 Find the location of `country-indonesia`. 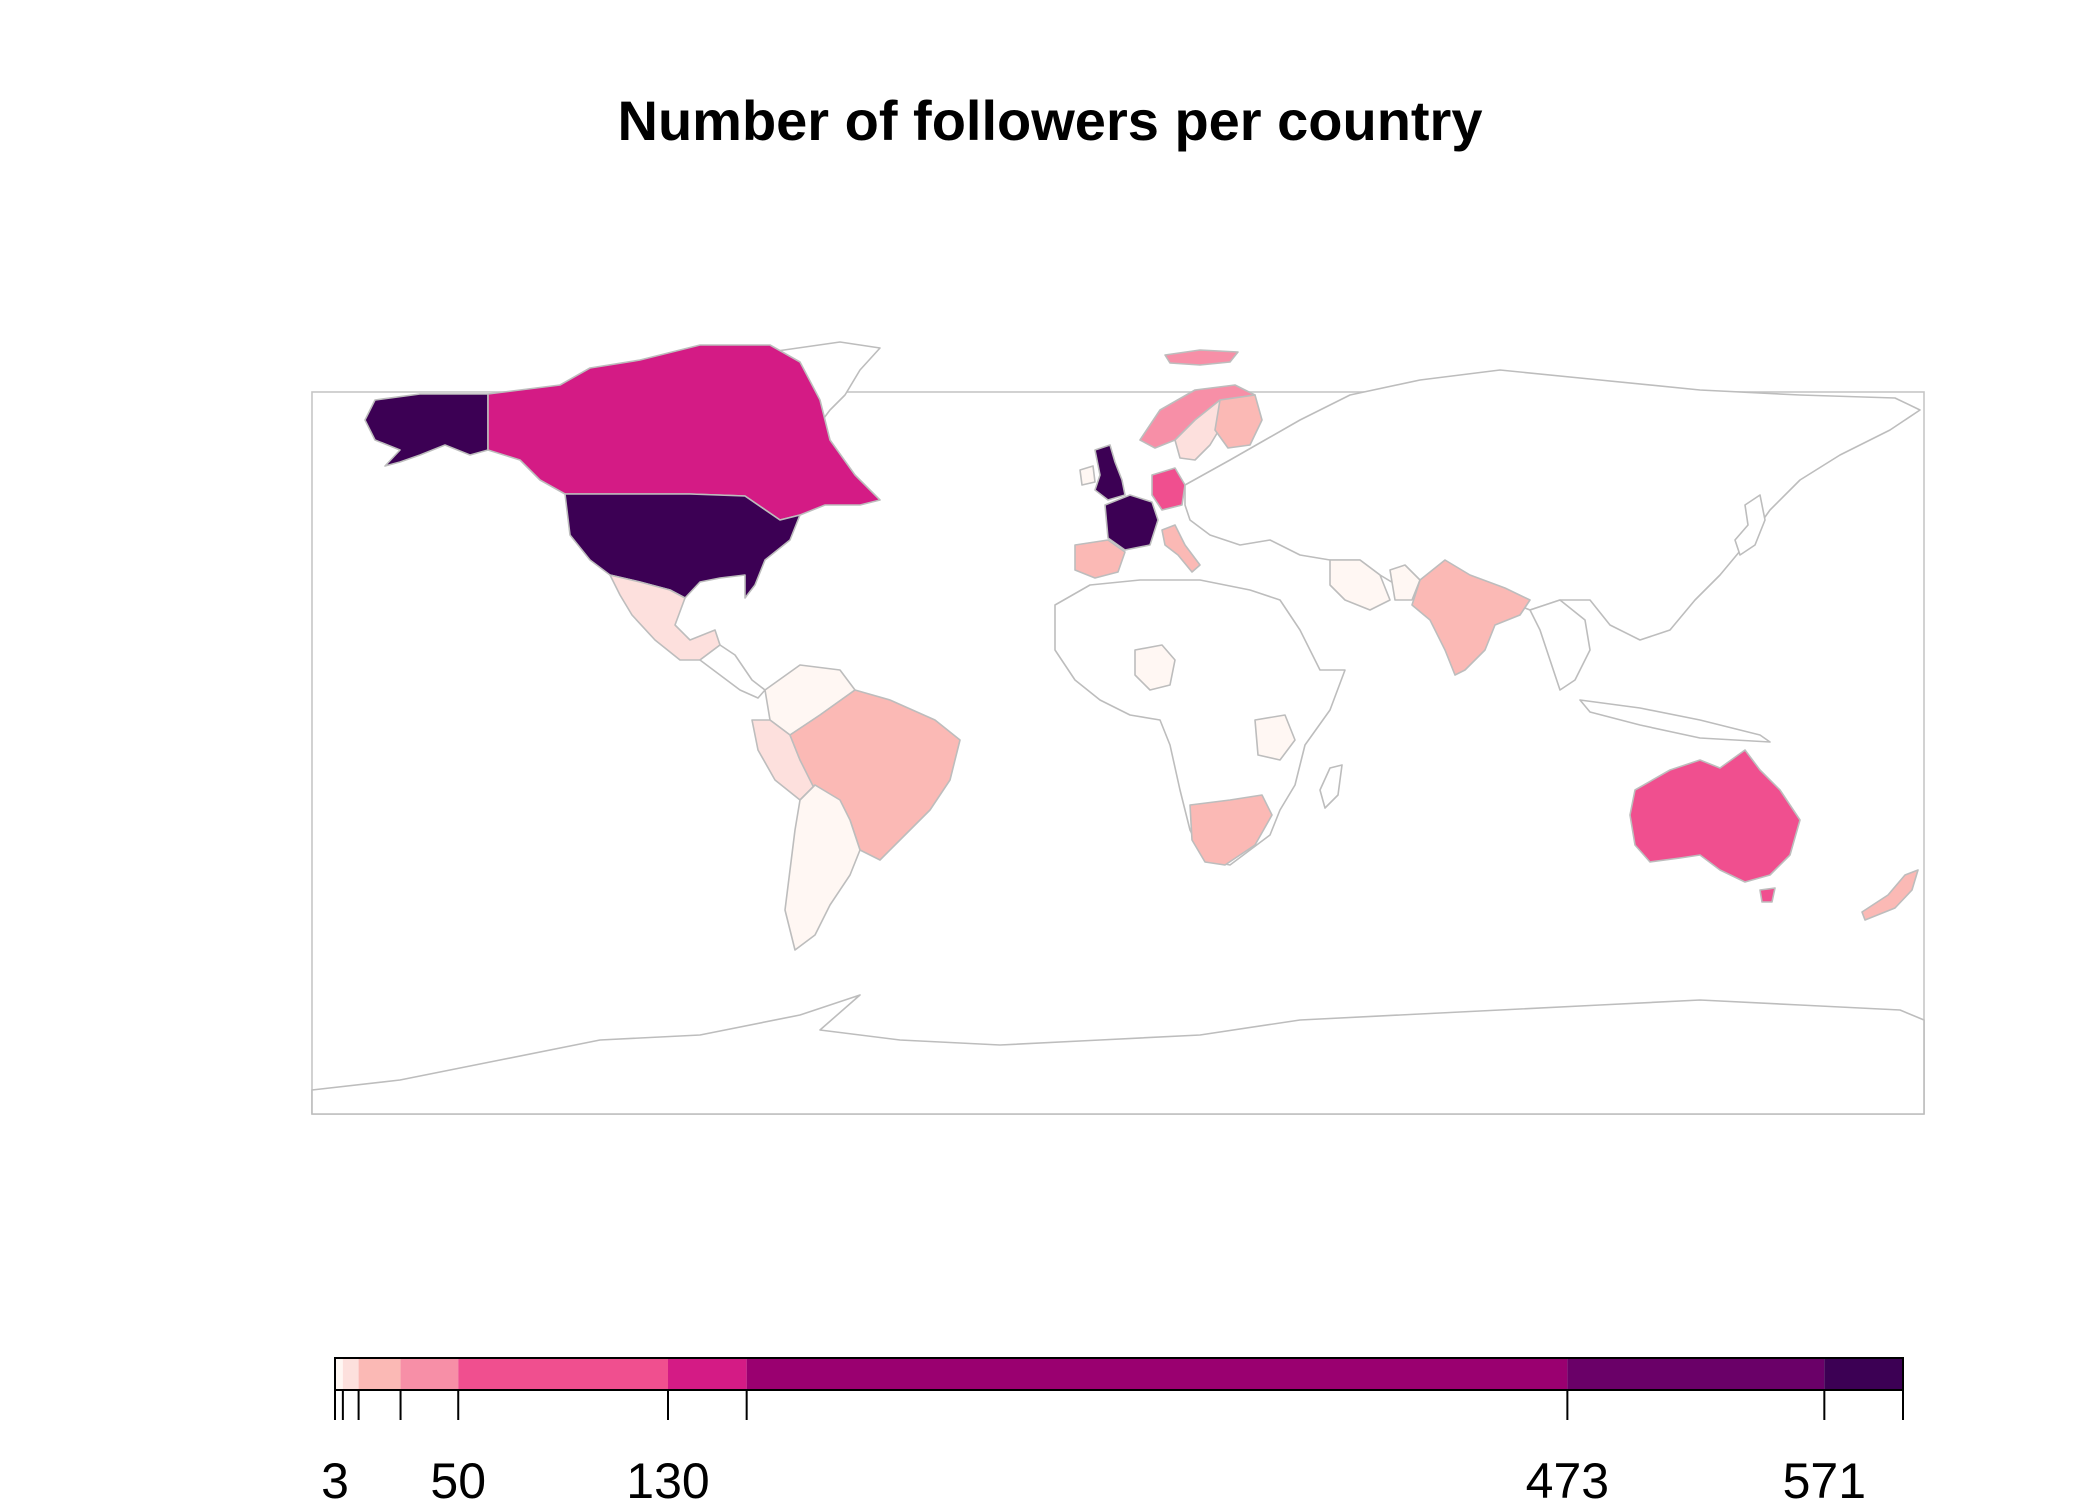

country-indonesia is located at coordinates (1675, 721).